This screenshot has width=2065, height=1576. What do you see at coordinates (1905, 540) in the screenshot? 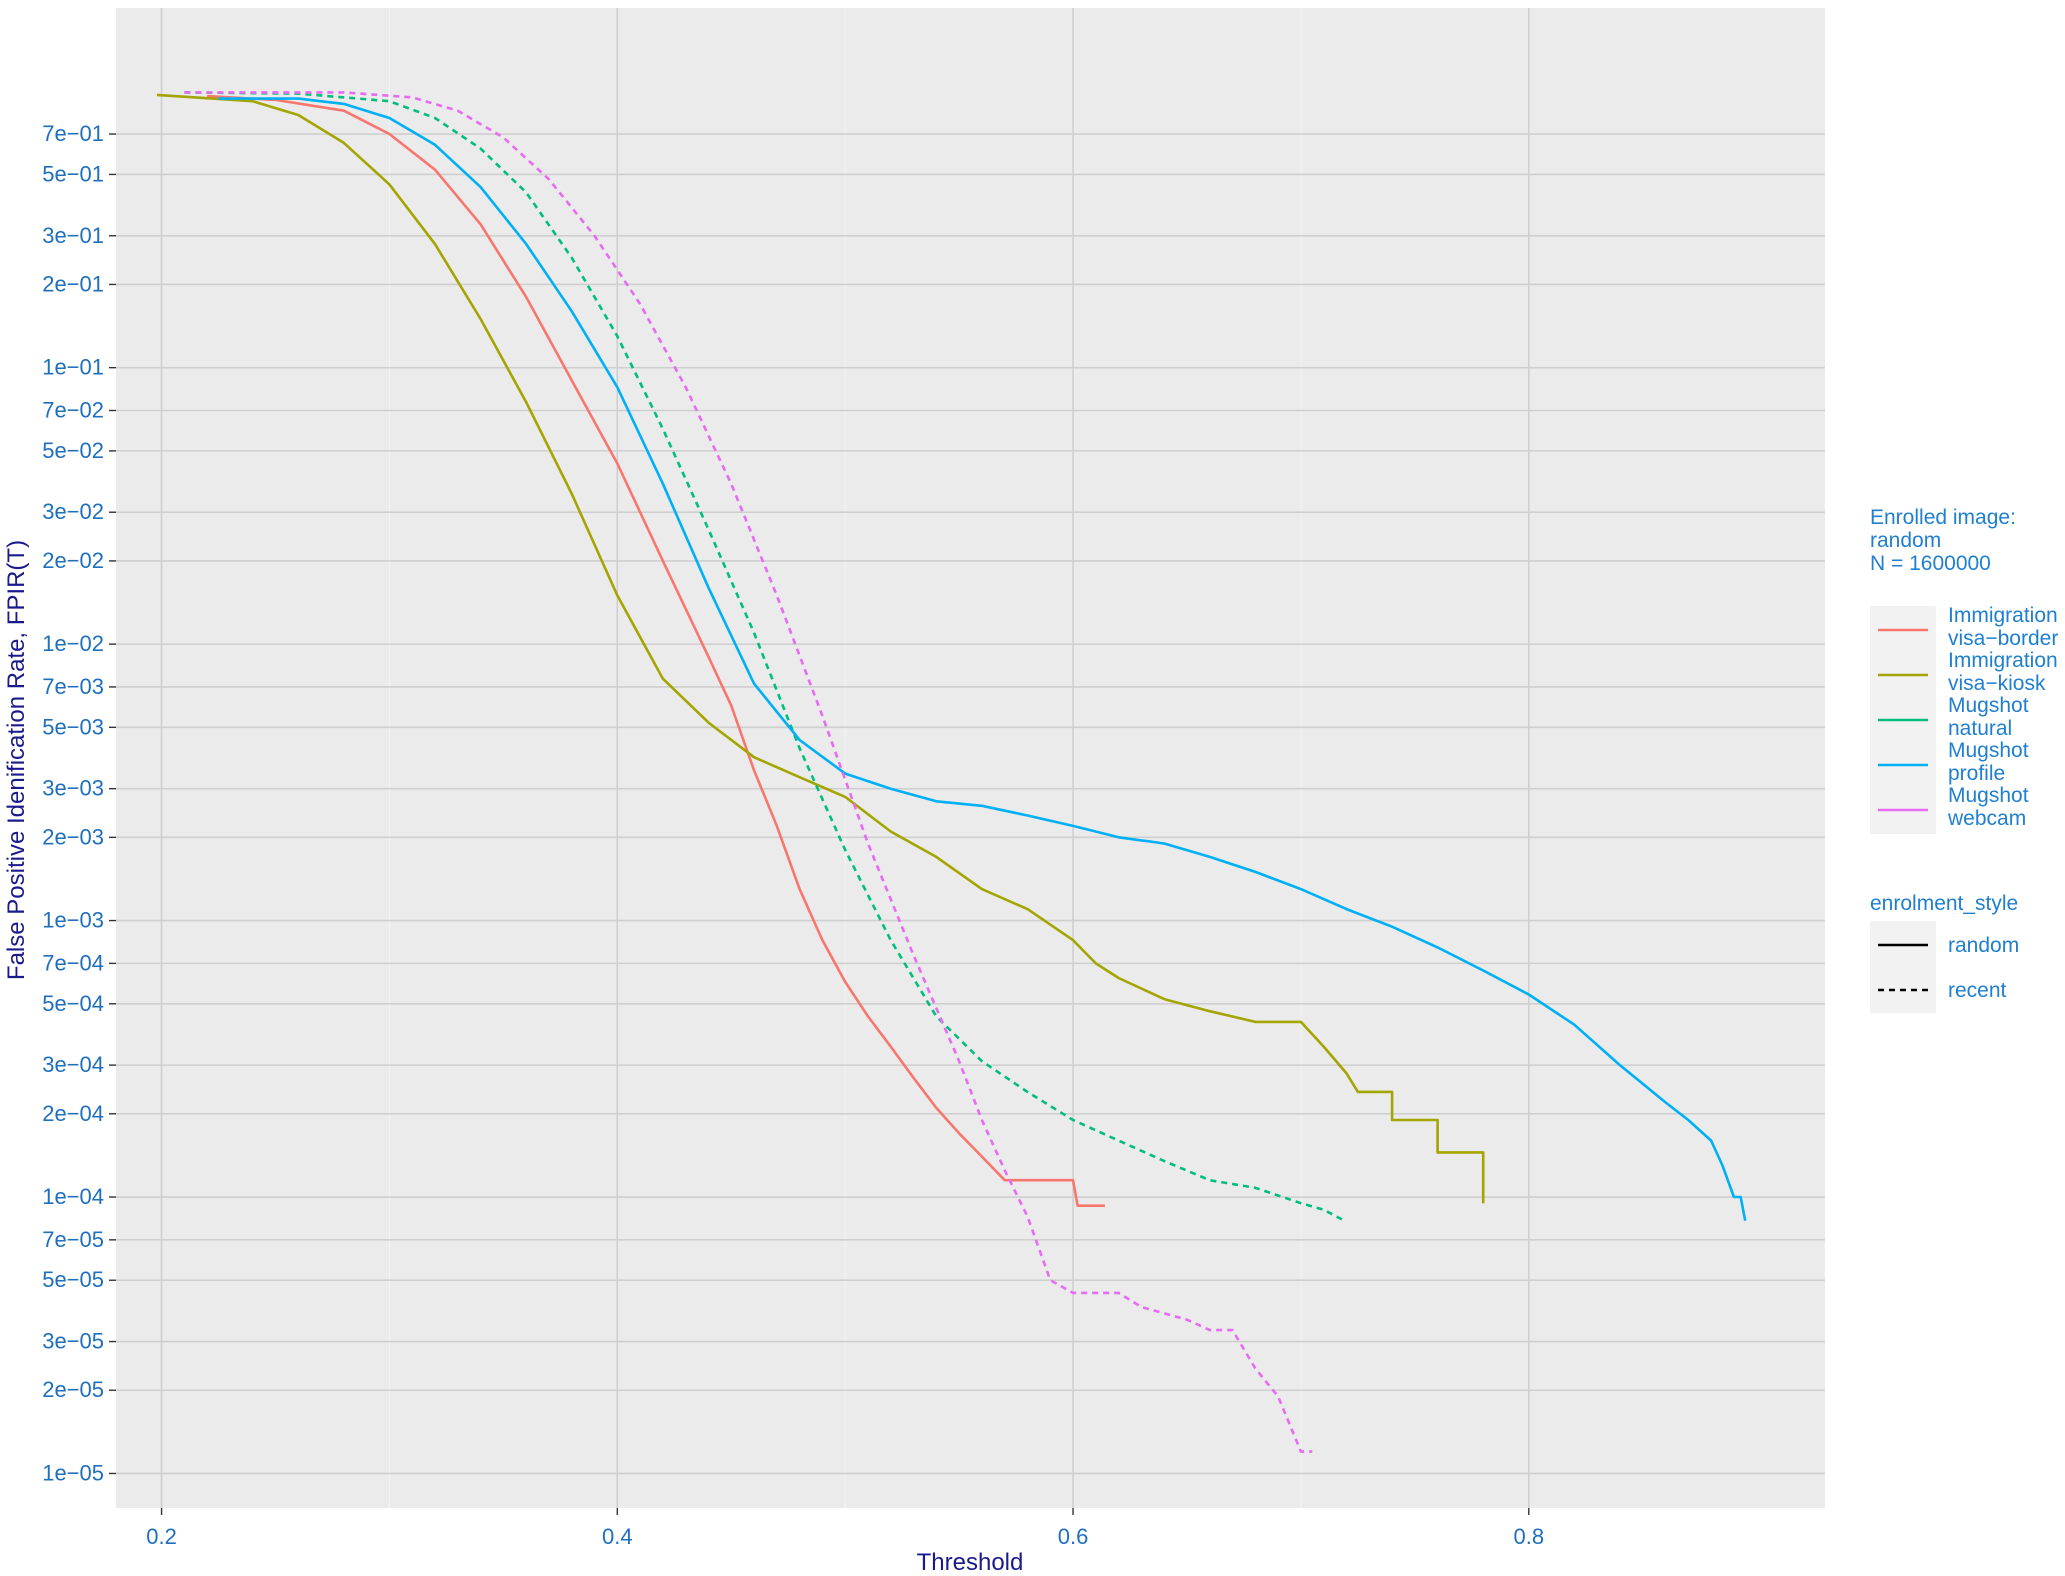
I see `legend-title-line: random` at bounding box center [1905, 540].